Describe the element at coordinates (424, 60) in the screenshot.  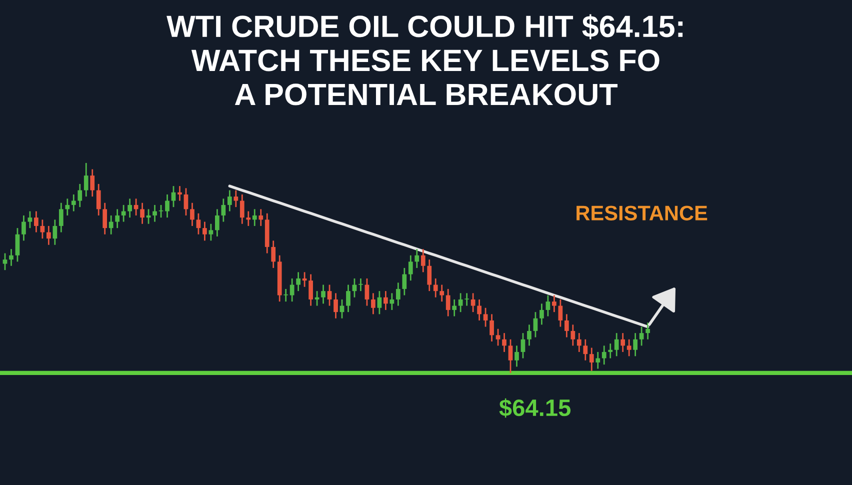
I see `chart-title: WTI CRUDE OIL COULD HIT $64.15: WATCH THESE KEY LEVELS FO A POTENTIAL BREAKOUT` at that location.